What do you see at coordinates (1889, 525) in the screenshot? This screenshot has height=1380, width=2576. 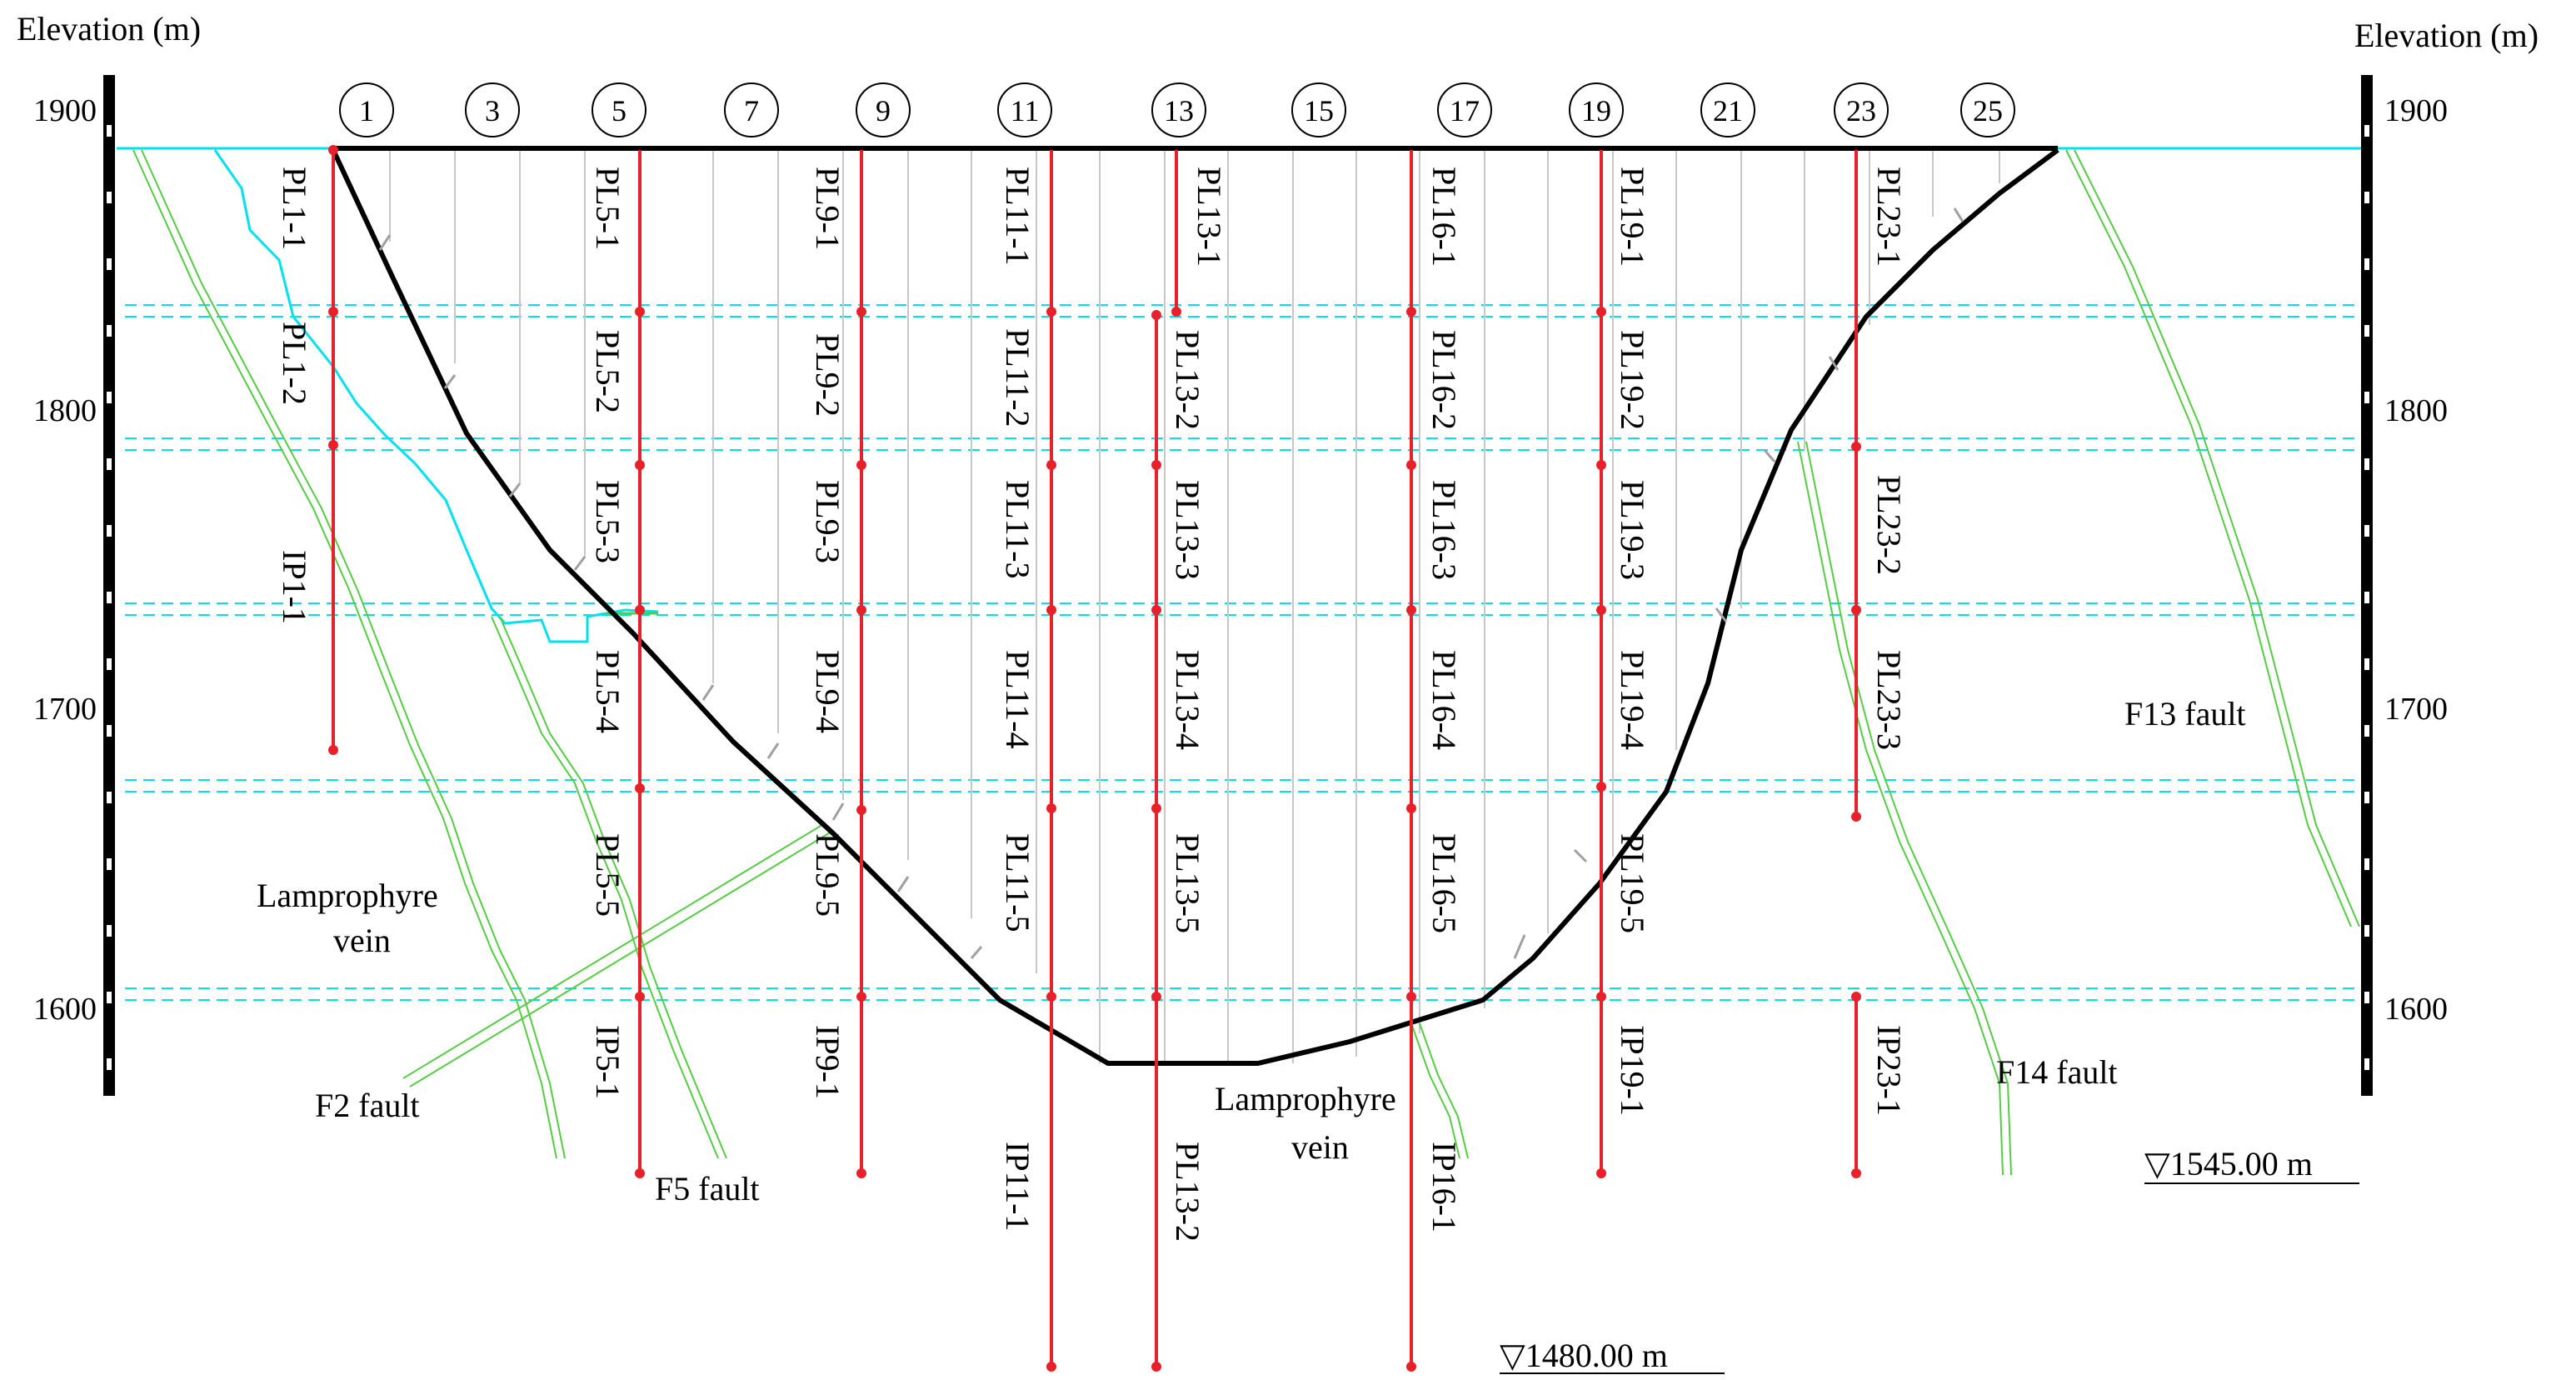 I see `label-PL23-2: PL23-2` at bounding box center [1889, 525].